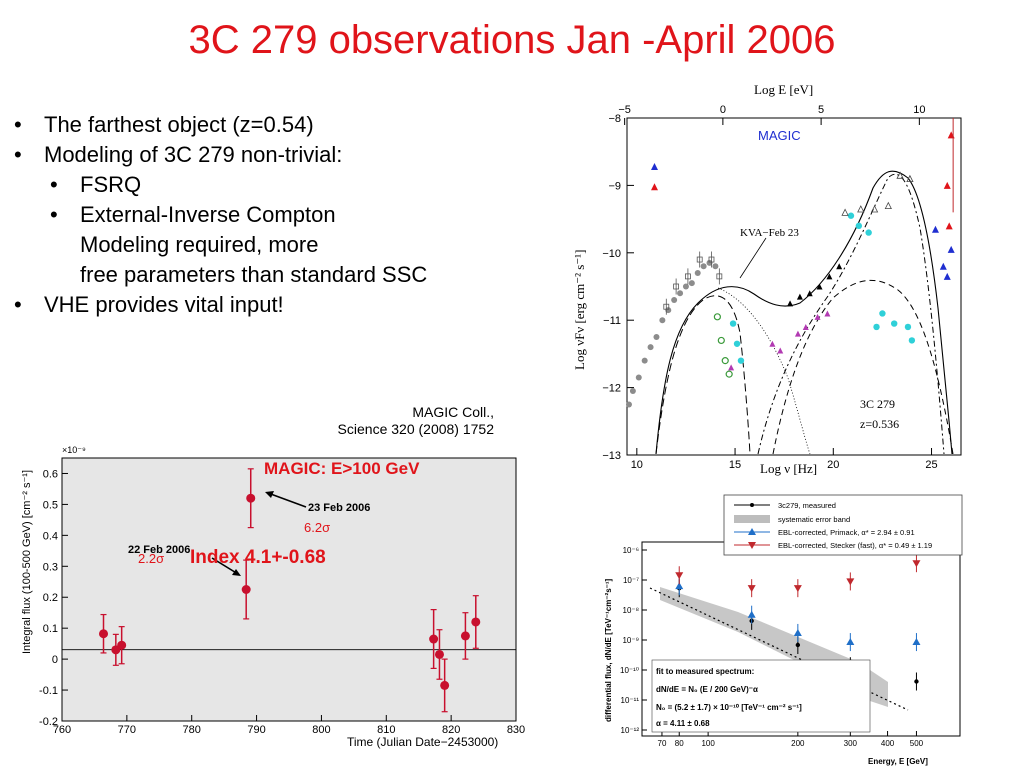 The image size is (1024, 768). I want to click on kva-pointer, so click(753, 258).